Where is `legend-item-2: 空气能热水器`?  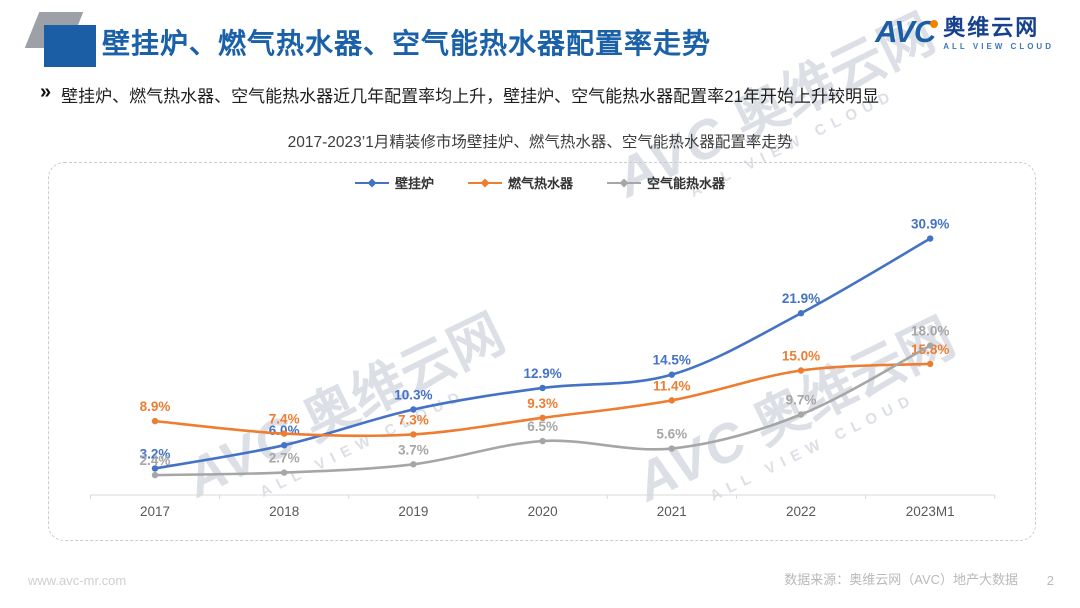 legend-item-2: 空气能热水器 is located at coordinates (666, 182).